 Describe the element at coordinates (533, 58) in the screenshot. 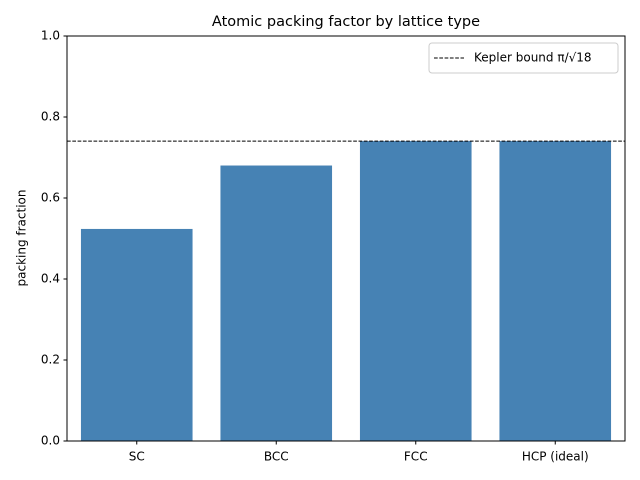

I see `legend-label: Kepler bound π/√18` at that location.